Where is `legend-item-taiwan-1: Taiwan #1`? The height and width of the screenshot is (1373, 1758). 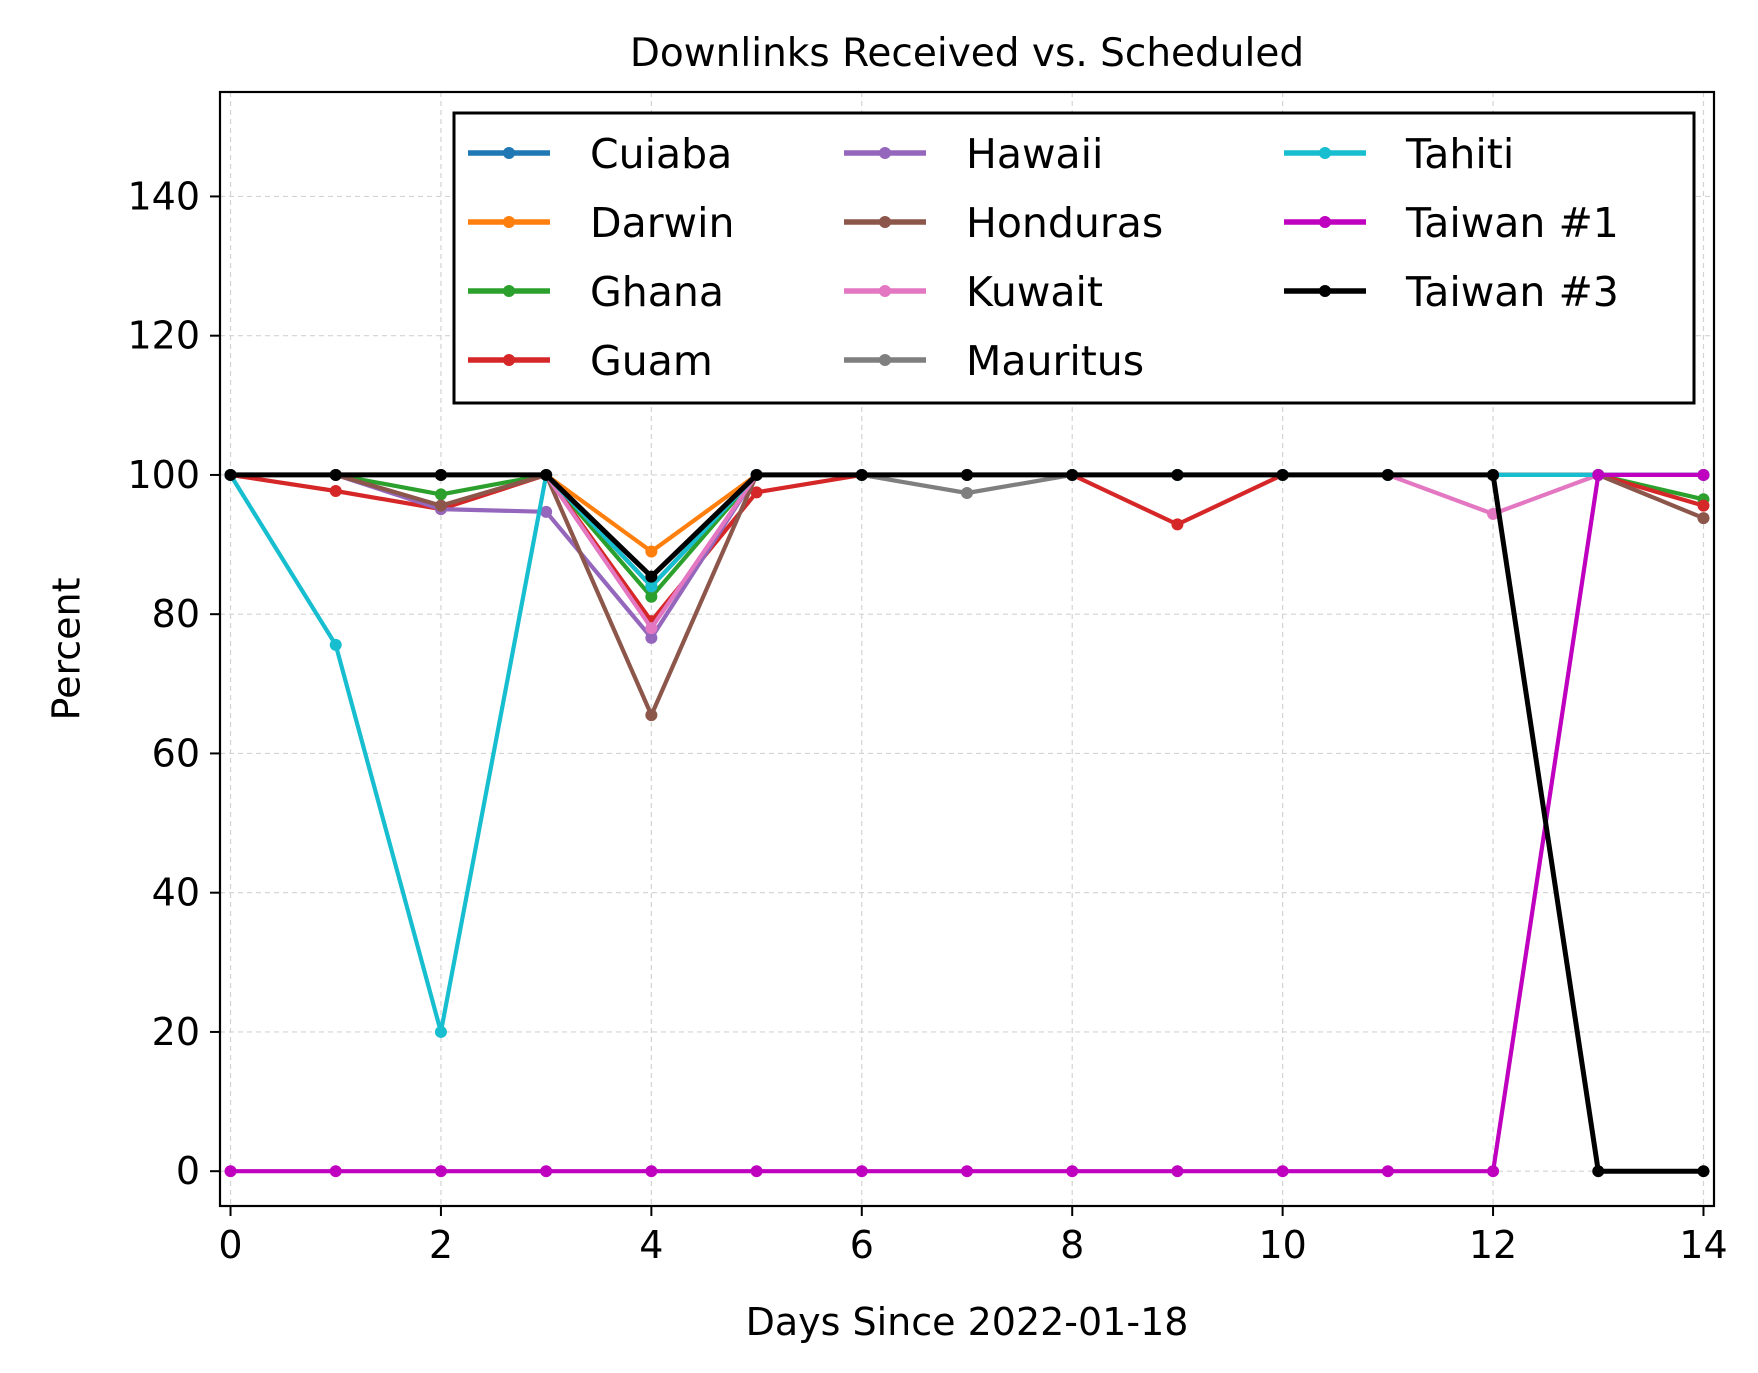 legend-item-taiwan-1: Taiwan #1 is located at coordinates (1451, 223).